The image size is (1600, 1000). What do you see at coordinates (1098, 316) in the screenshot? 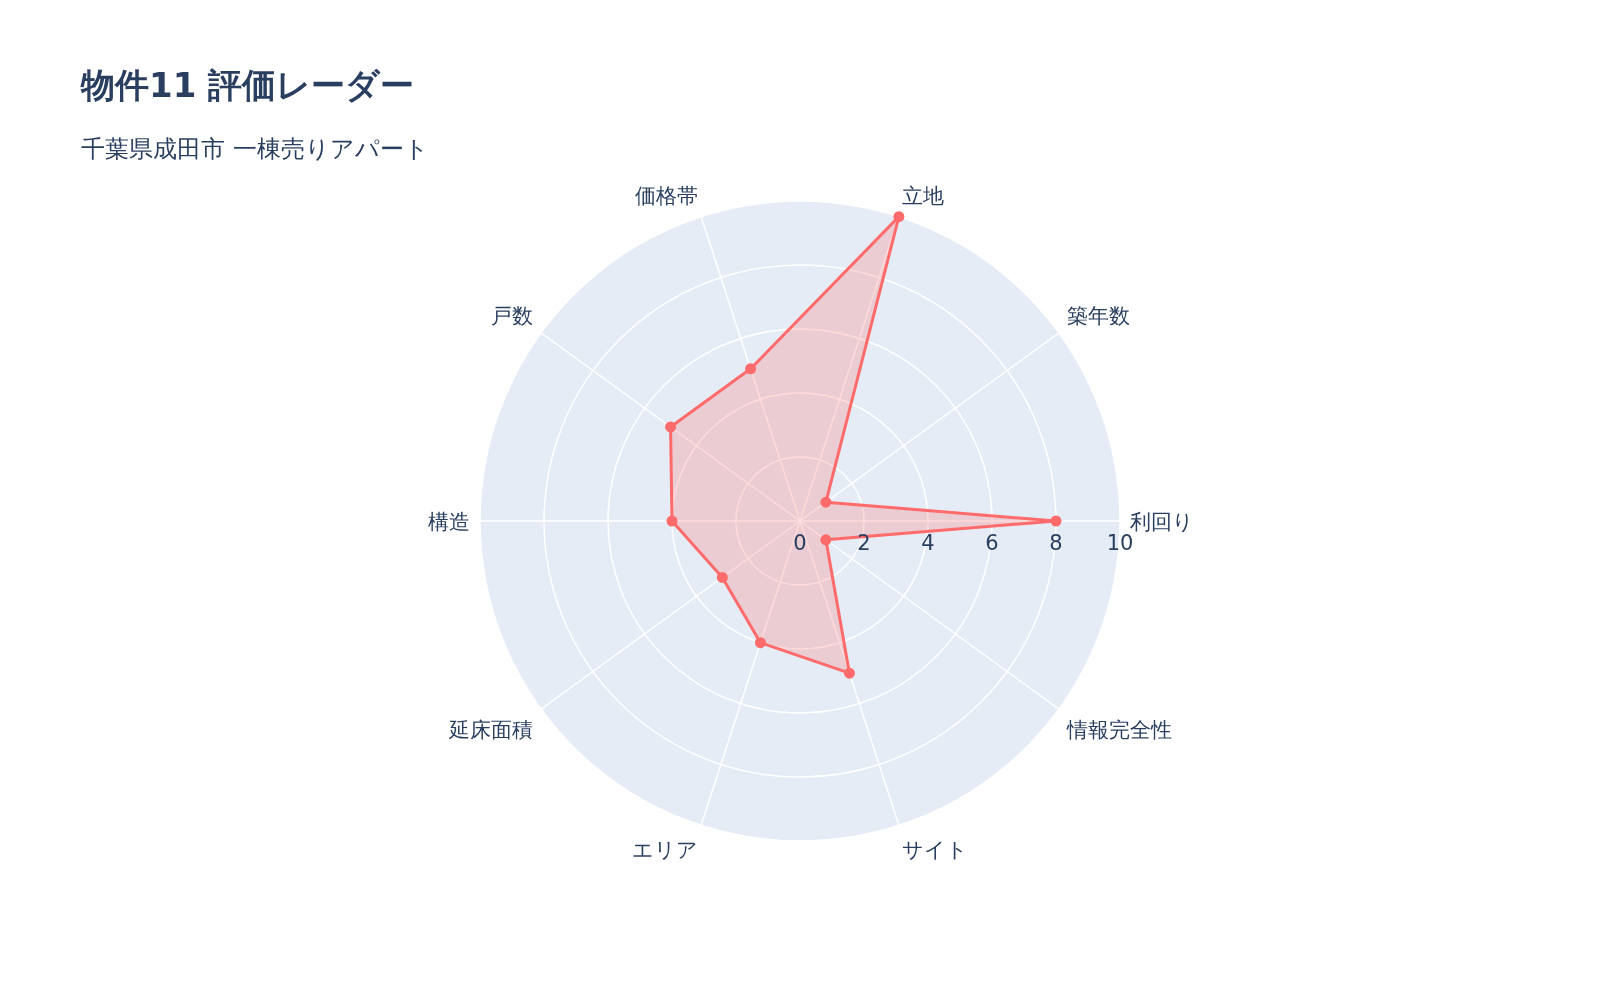
I see `spoke-label: 築年数` at bounding box center [1098, 316].